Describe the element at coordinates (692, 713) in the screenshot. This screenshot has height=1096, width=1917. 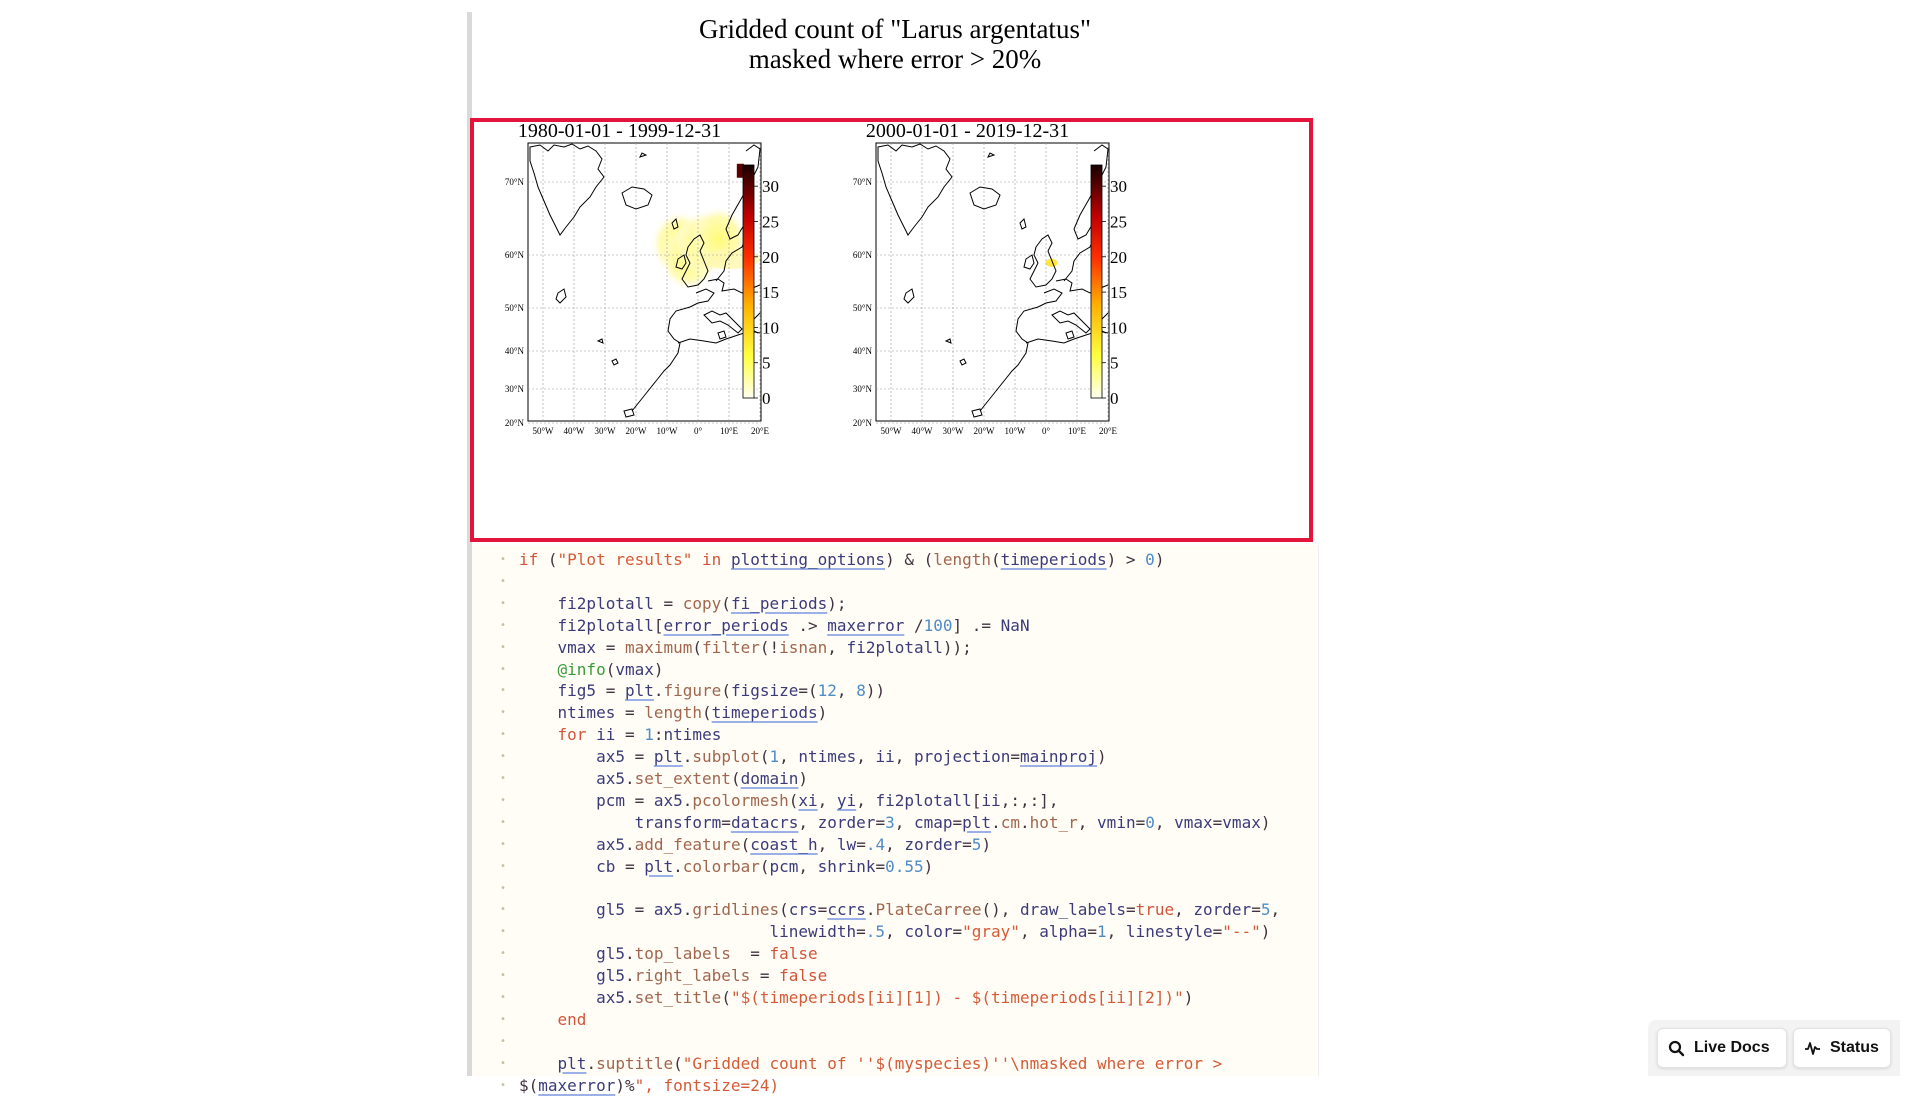
I see `code-text: ntimes = length(timeperiods)` at that location.